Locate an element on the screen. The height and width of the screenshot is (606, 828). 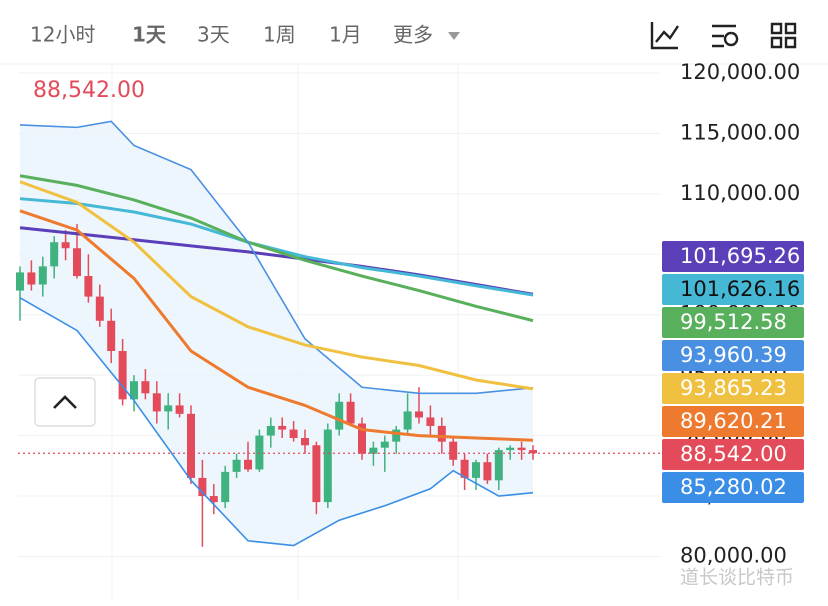
layout-icon is located at coordinates (783, 35).